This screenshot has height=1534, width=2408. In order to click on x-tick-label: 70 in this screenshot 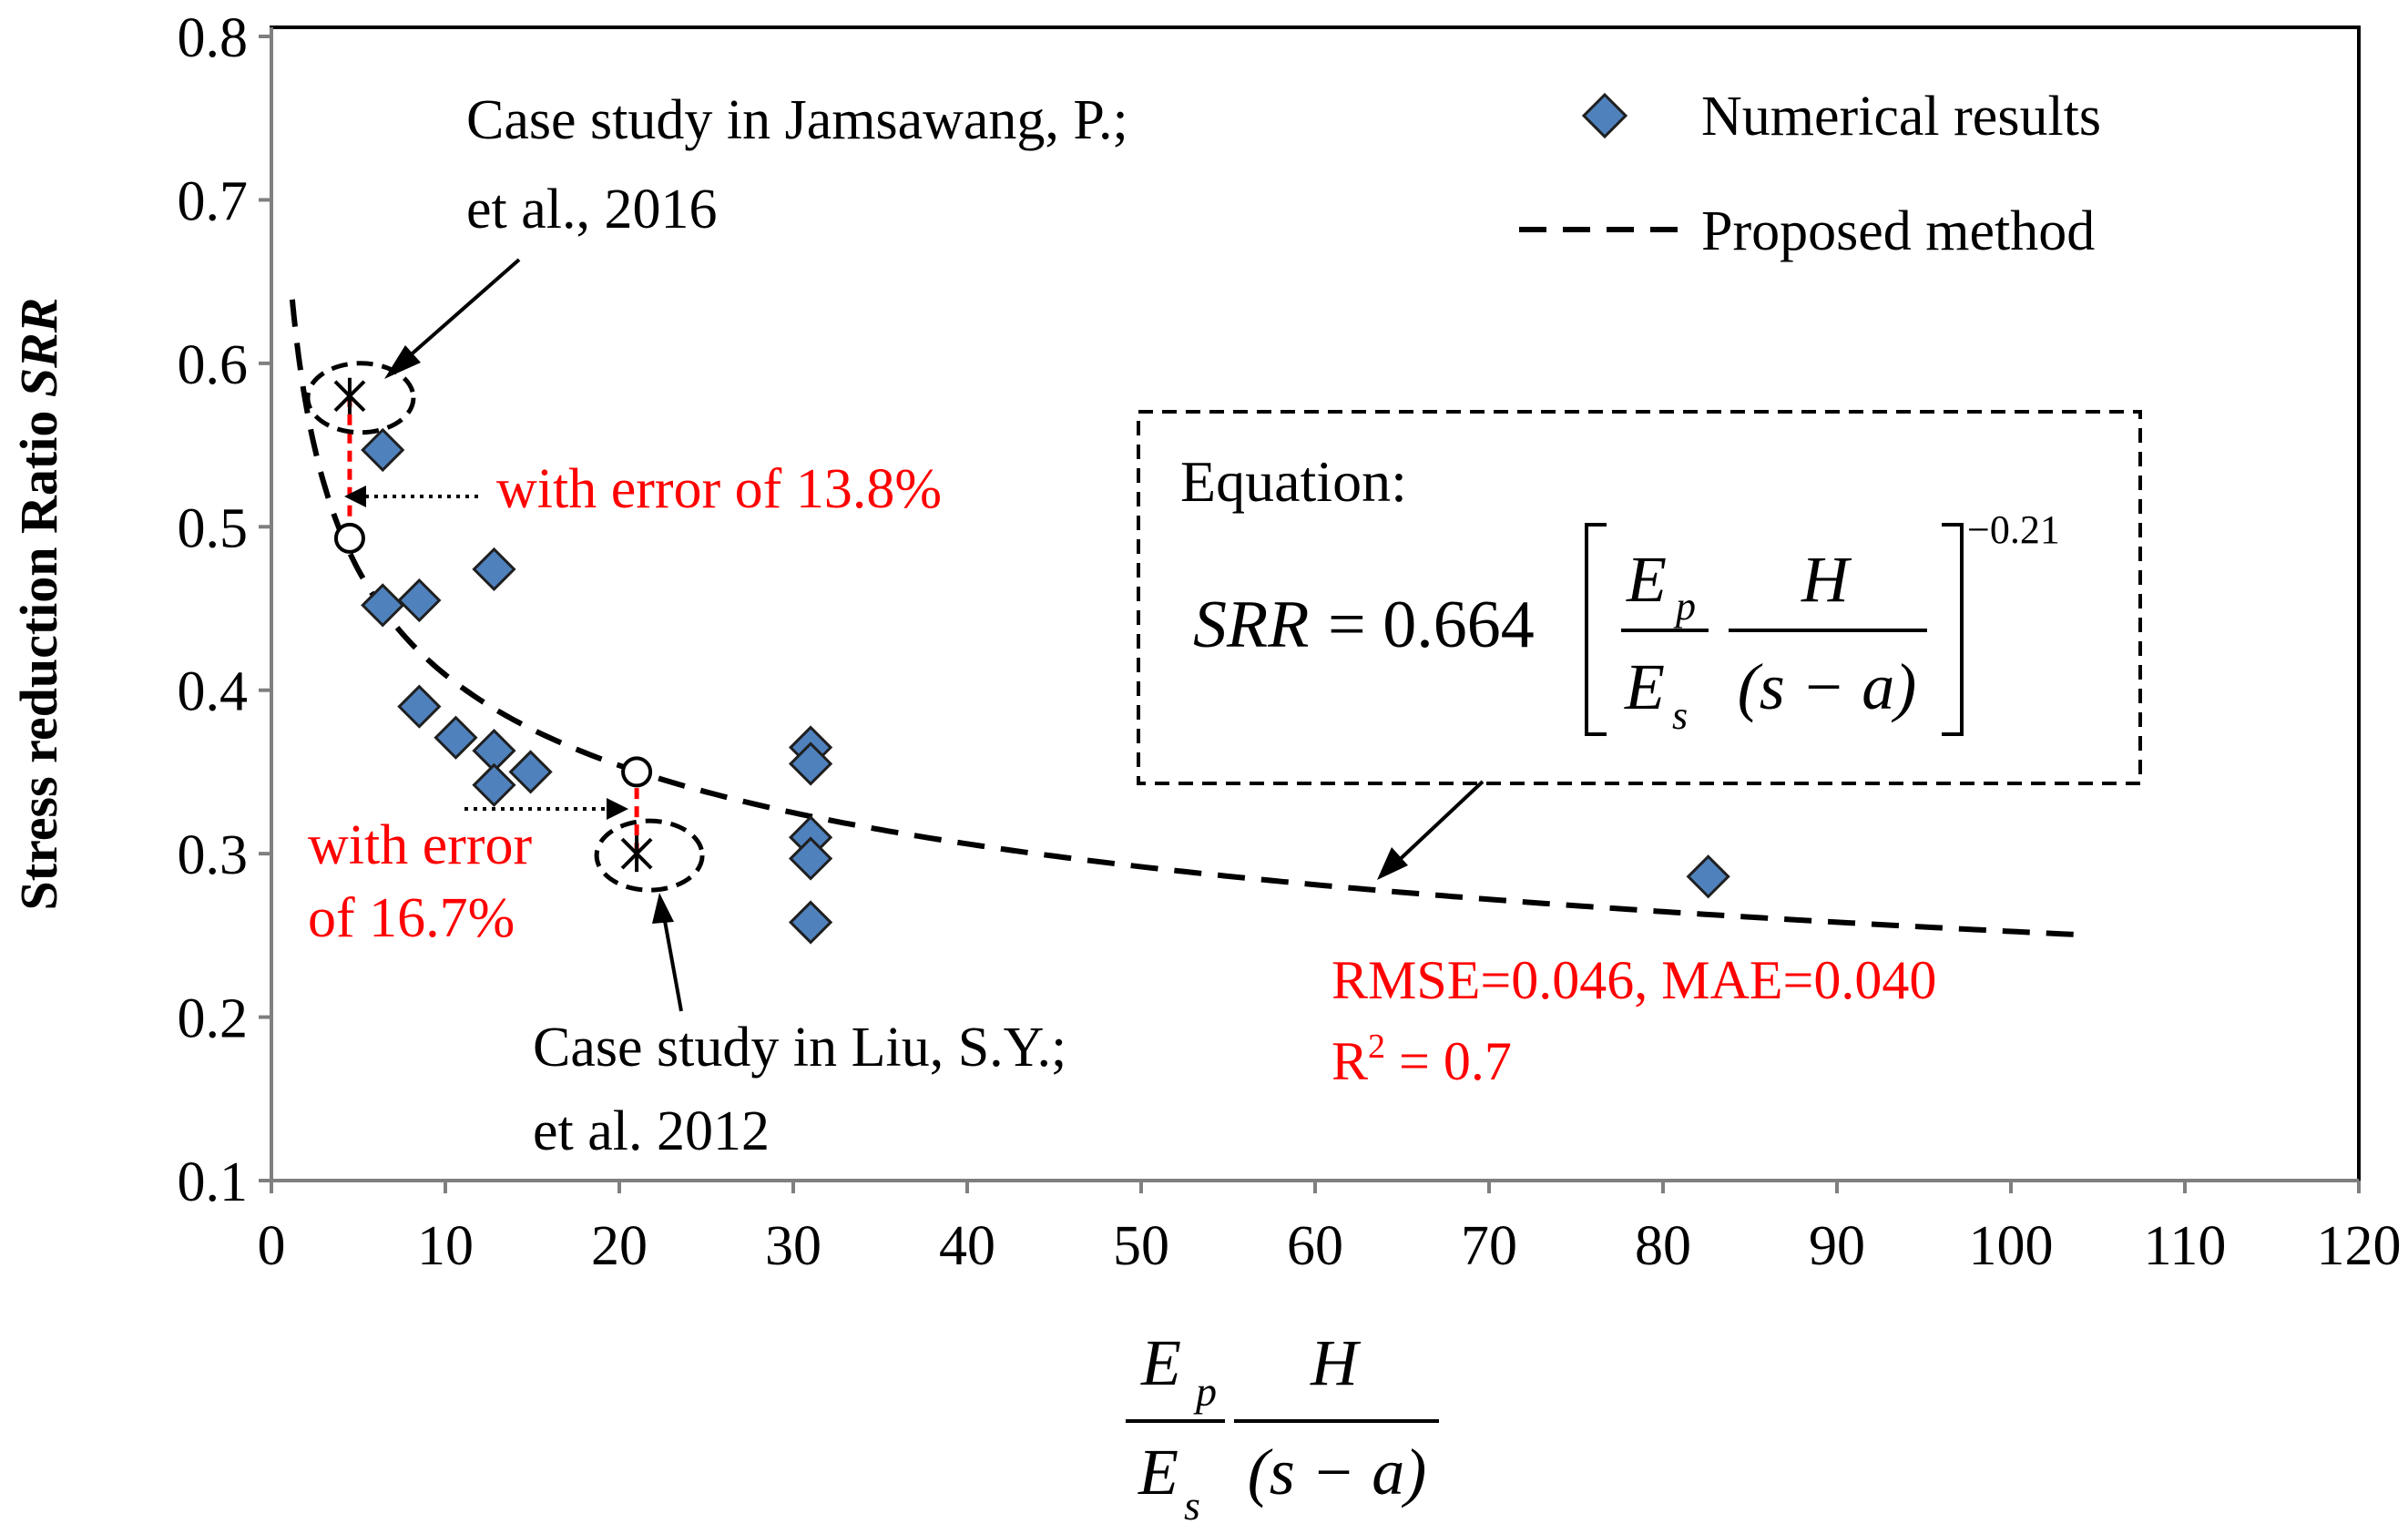, I will do `click(1489, 1246)`.